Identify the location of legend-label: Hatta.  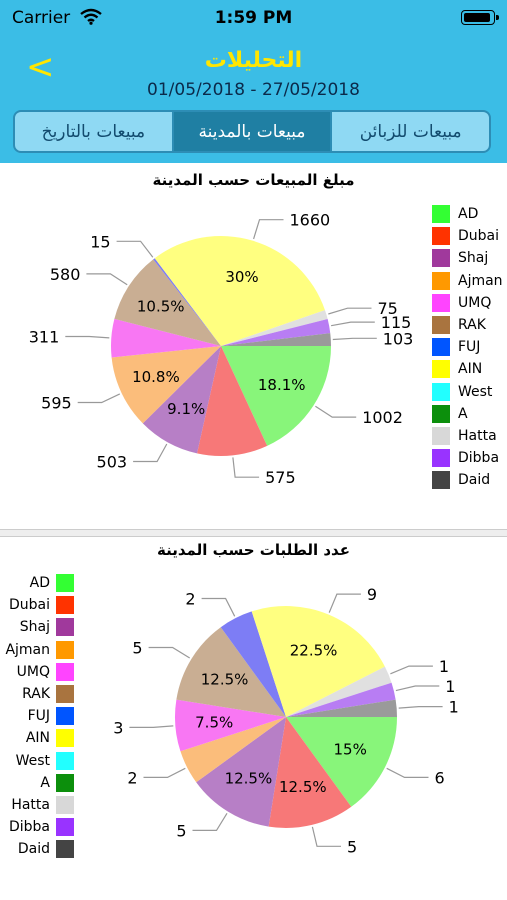
(477, 435).